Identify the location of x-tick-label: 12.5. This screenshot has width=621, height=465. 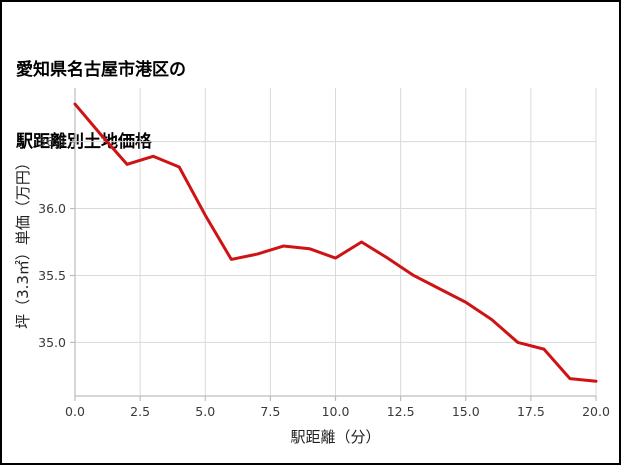
(401, 411).